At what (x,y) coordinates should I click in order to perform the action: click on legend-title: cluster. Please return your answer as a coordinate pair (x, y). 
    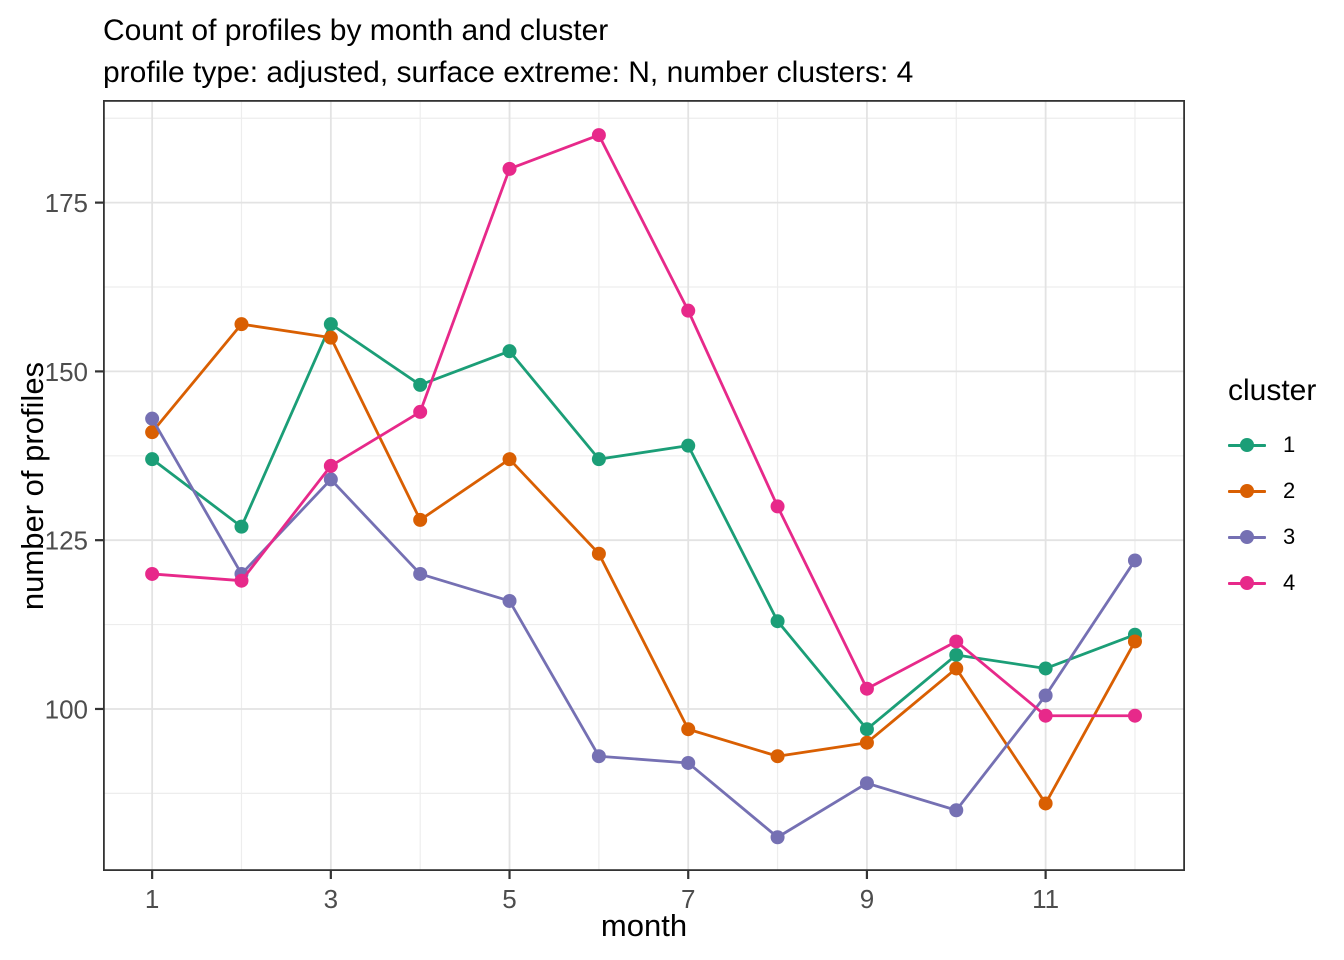
    Looking at the image, I should click on (1272, 390).